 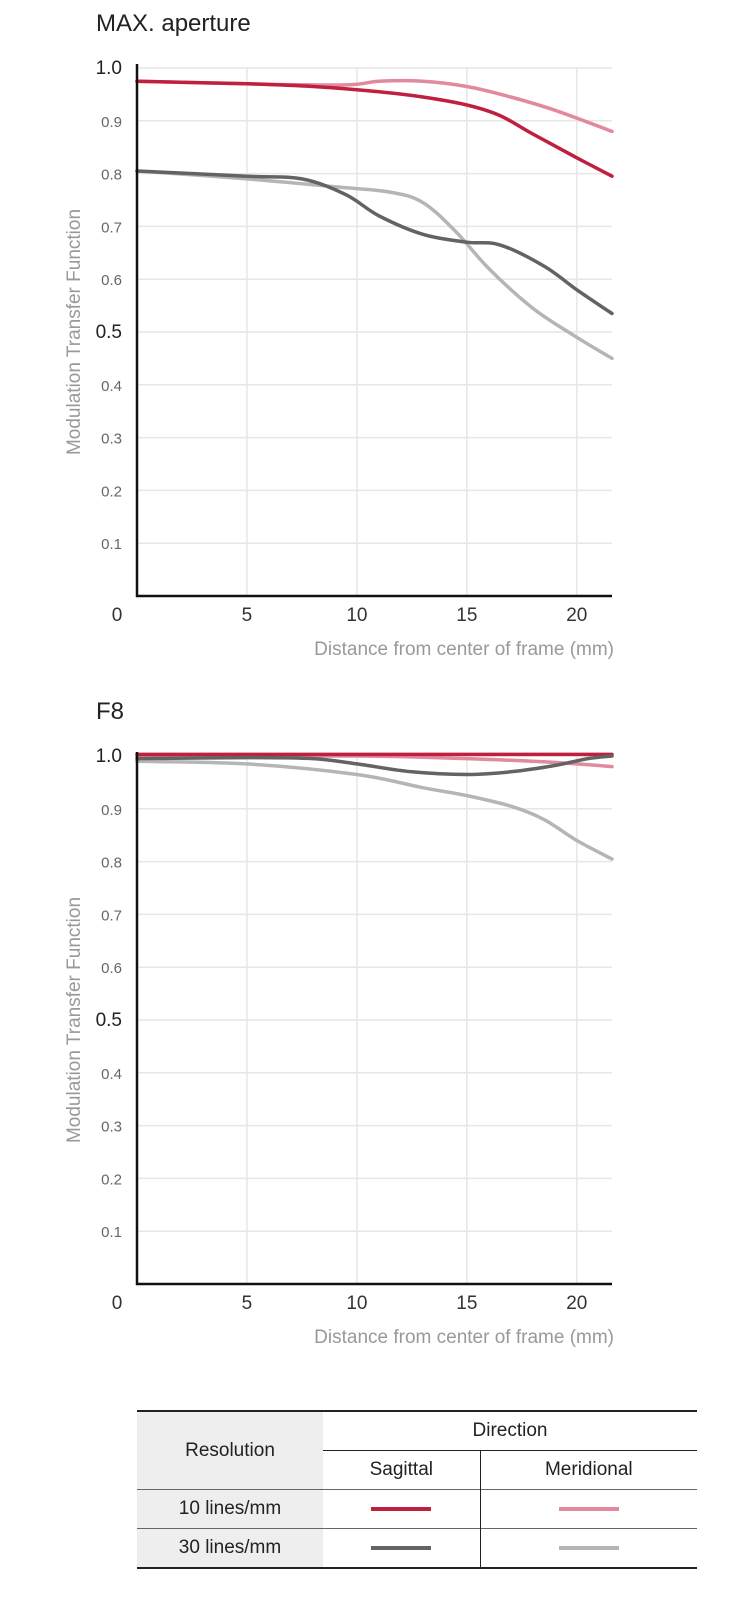 I want to click on chart-title-max-aperture: MAX. aperture, so click(x=173, y=23).